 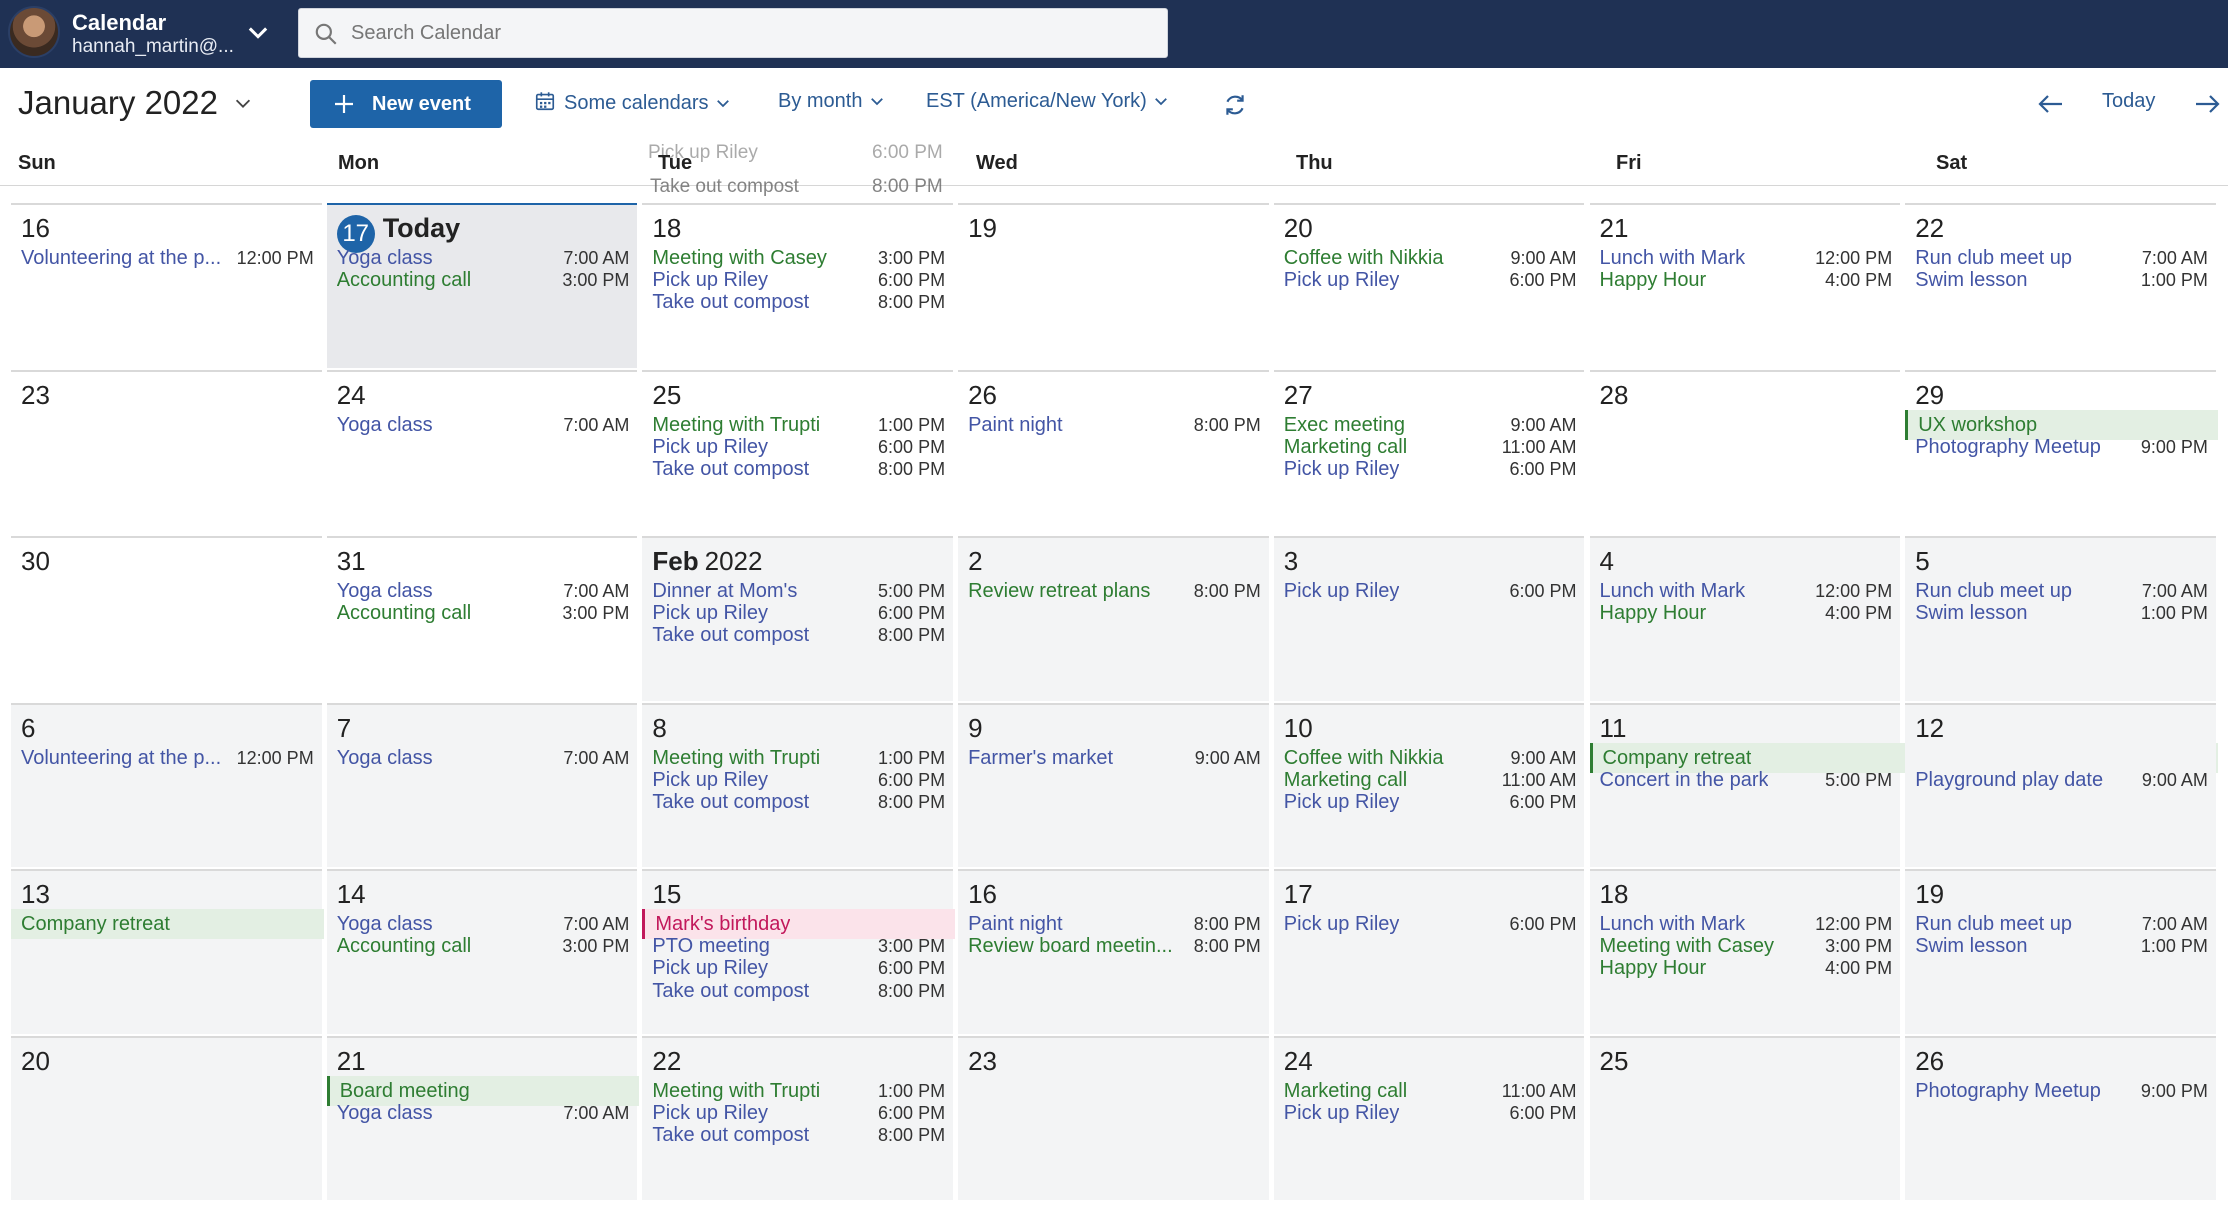 I want to click on day-cell: 6 Volunteering at the p... 12:00 PM, so click(x=166, y=784).